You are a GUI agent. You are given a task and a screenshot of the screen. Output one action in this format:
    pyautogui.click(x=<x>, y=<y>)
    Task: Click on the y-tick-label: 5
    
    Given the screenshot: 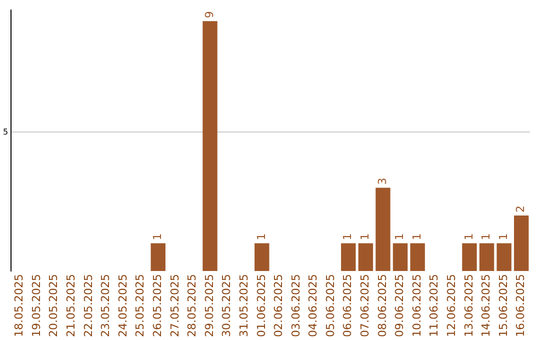 What is the action you would take?
    pyautogui.click(x=5, y=131)
    